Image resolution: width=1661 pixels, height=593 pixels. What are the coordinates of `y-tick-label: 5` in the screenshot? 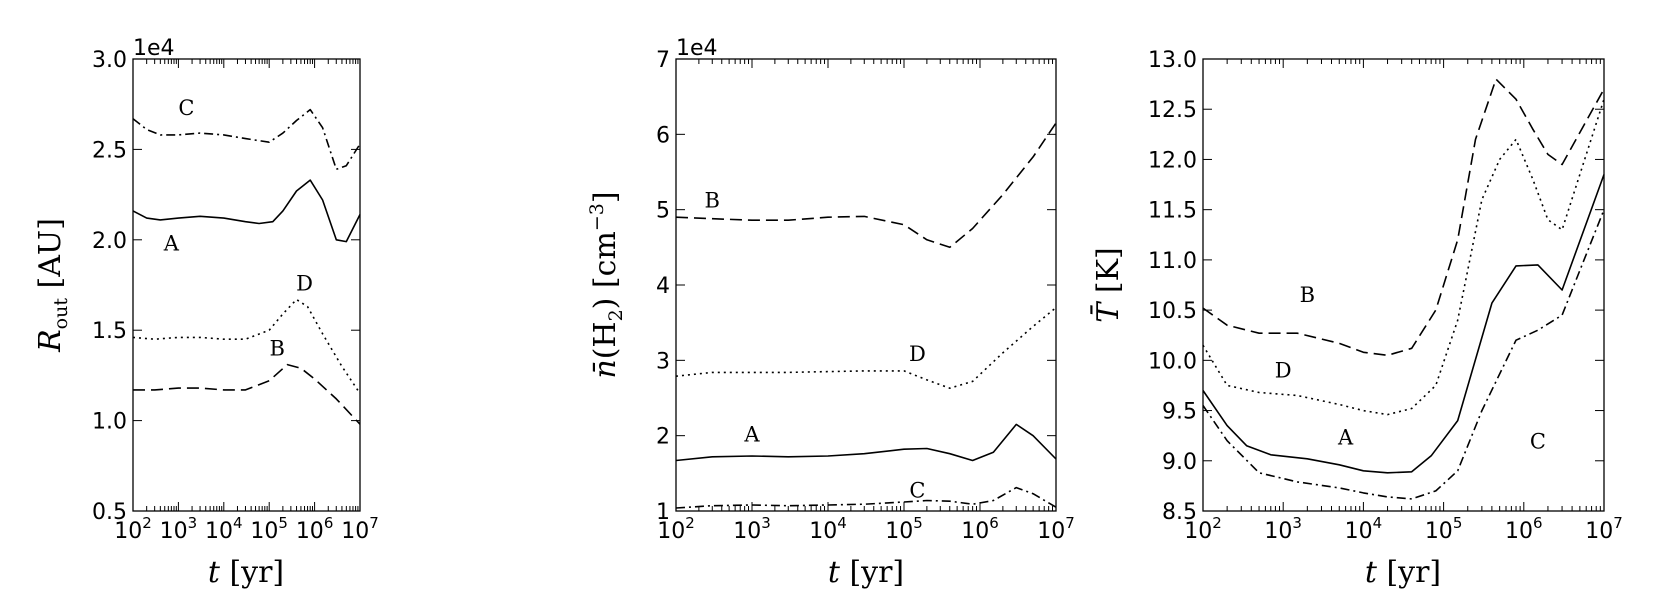 It's located at (663, 211).